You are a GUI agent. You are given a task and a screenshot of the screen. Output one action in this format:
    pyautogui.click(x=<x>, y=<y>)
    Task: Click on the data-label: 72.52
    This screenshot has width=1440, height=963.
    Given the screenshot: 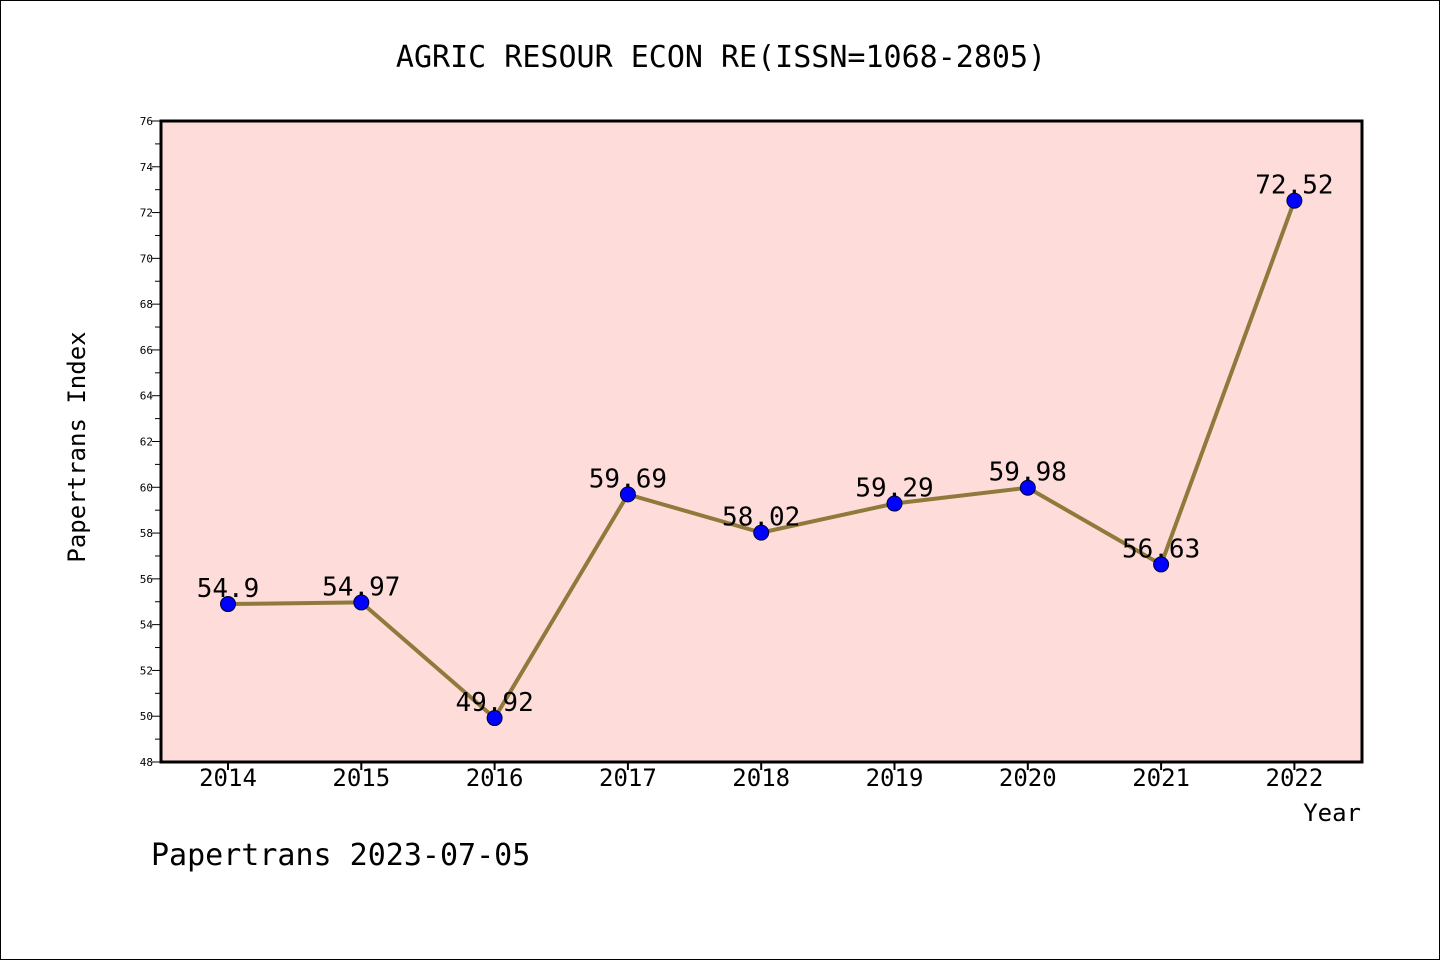 What is the action you would take?
    pyautogui.click(x=1294, y=186)
    